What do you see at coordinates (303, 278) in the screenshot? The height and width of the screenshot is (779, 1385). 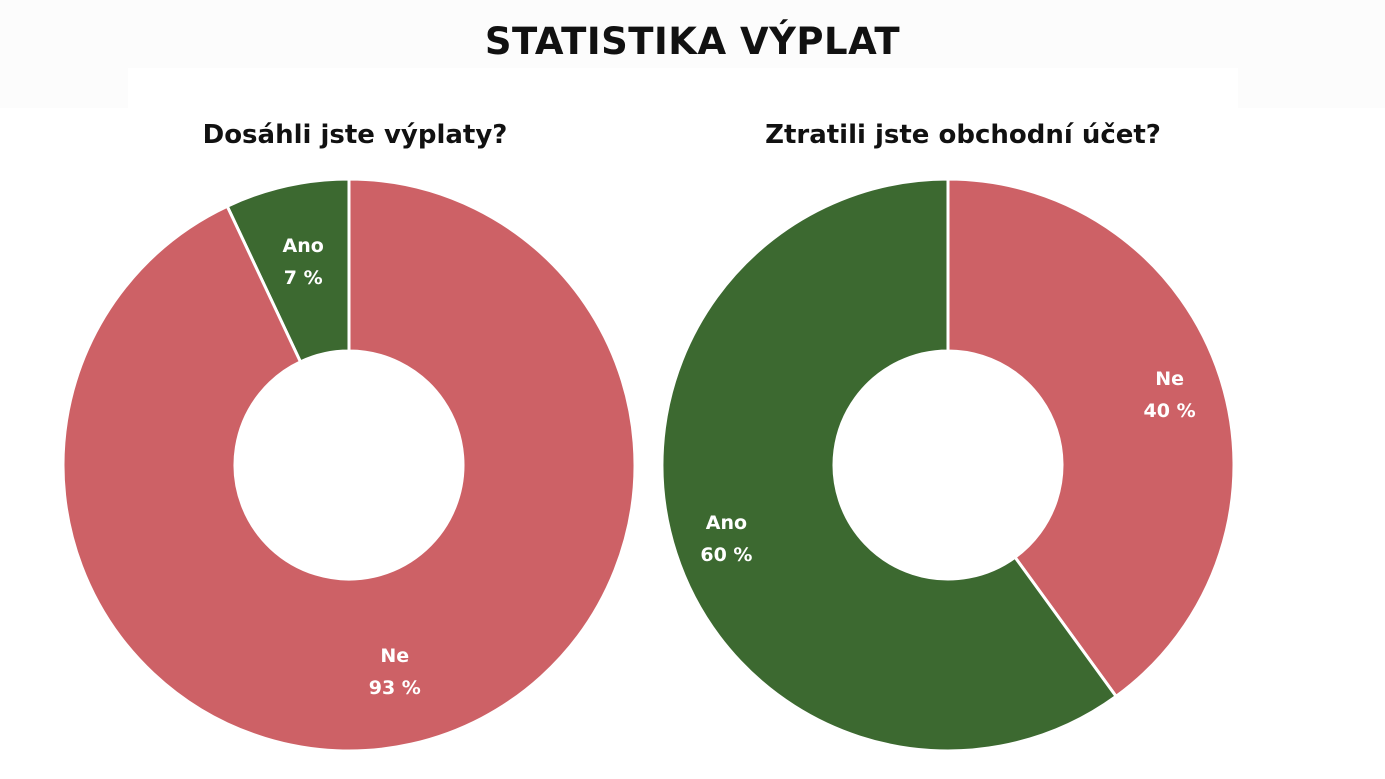 I see `slice-value-label: 7 %` at bounding box center [303, 278].